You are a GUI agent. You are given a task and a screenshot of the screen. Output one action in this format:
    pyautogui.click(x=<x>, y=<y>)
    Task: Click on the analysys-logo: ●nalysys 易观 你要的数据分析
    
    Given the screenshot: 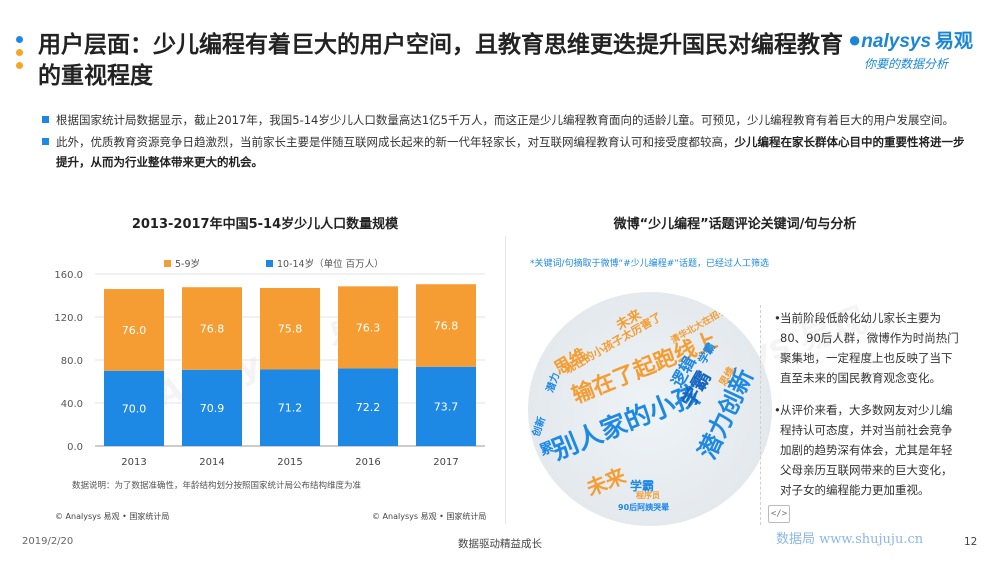 What is the action you would take?
    pyautogui.click(x=921, y=51)
    